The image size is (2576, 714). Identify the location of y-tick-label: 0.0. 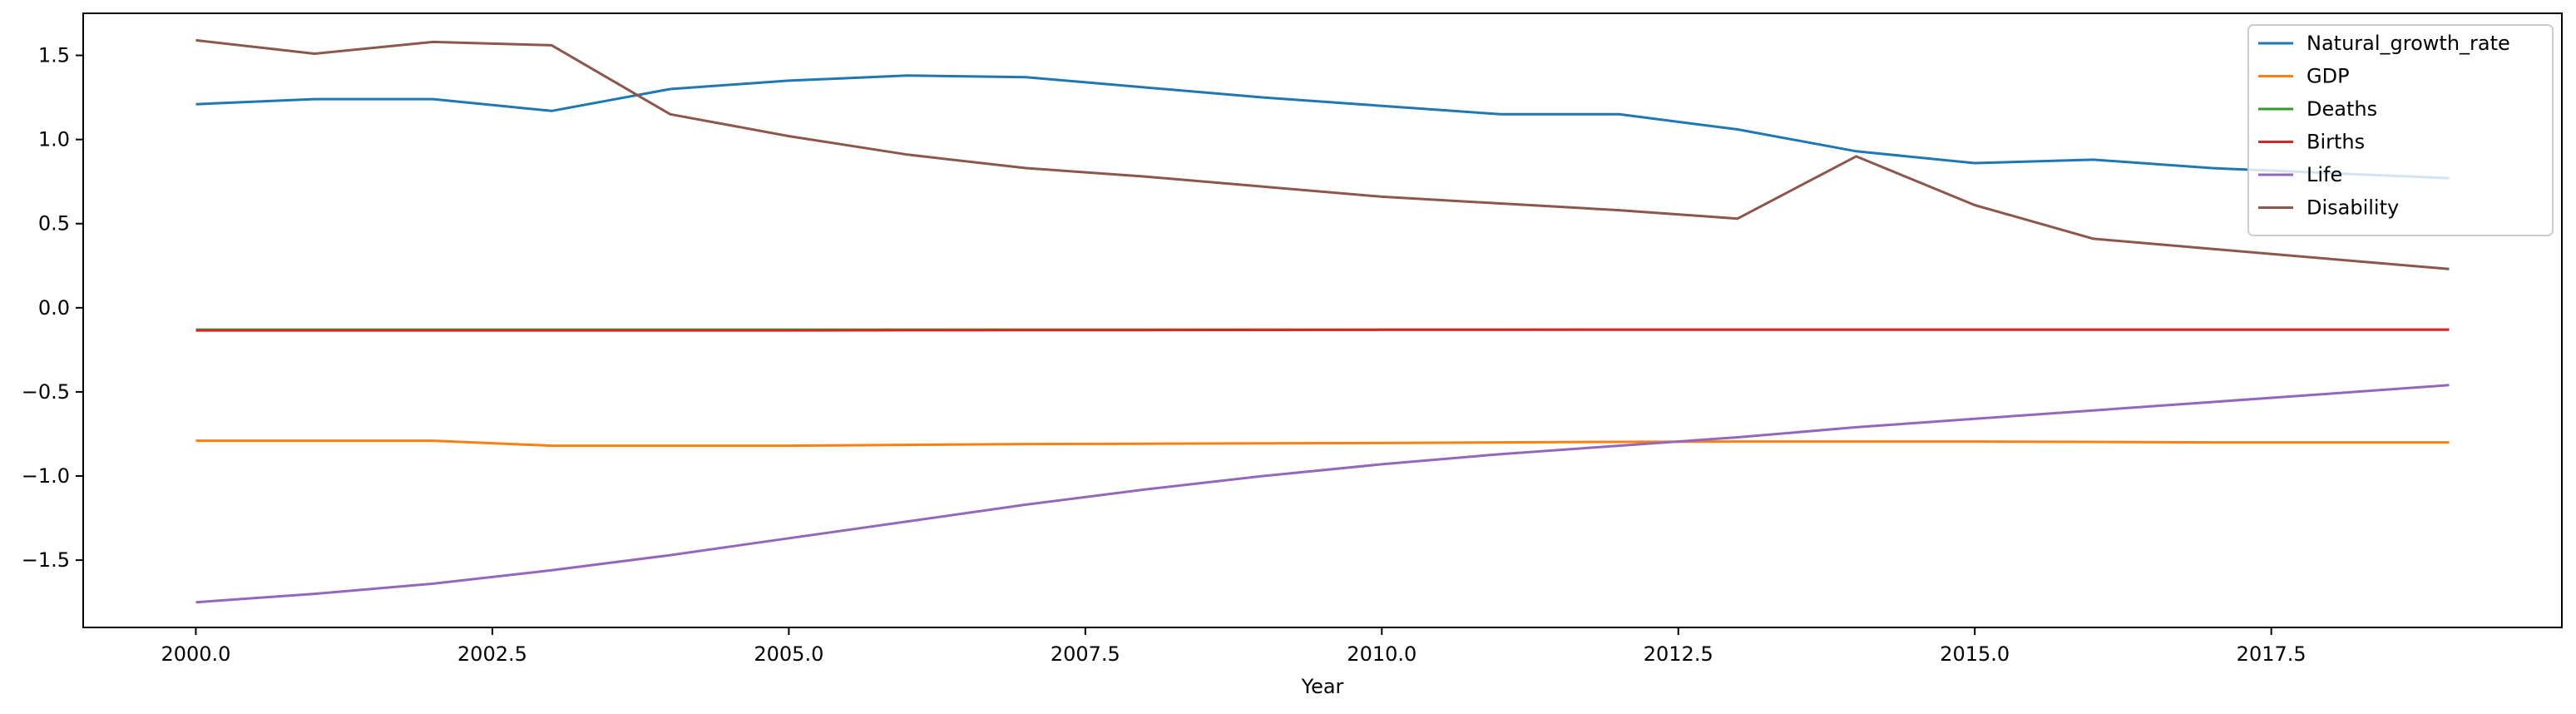
(54, 308).